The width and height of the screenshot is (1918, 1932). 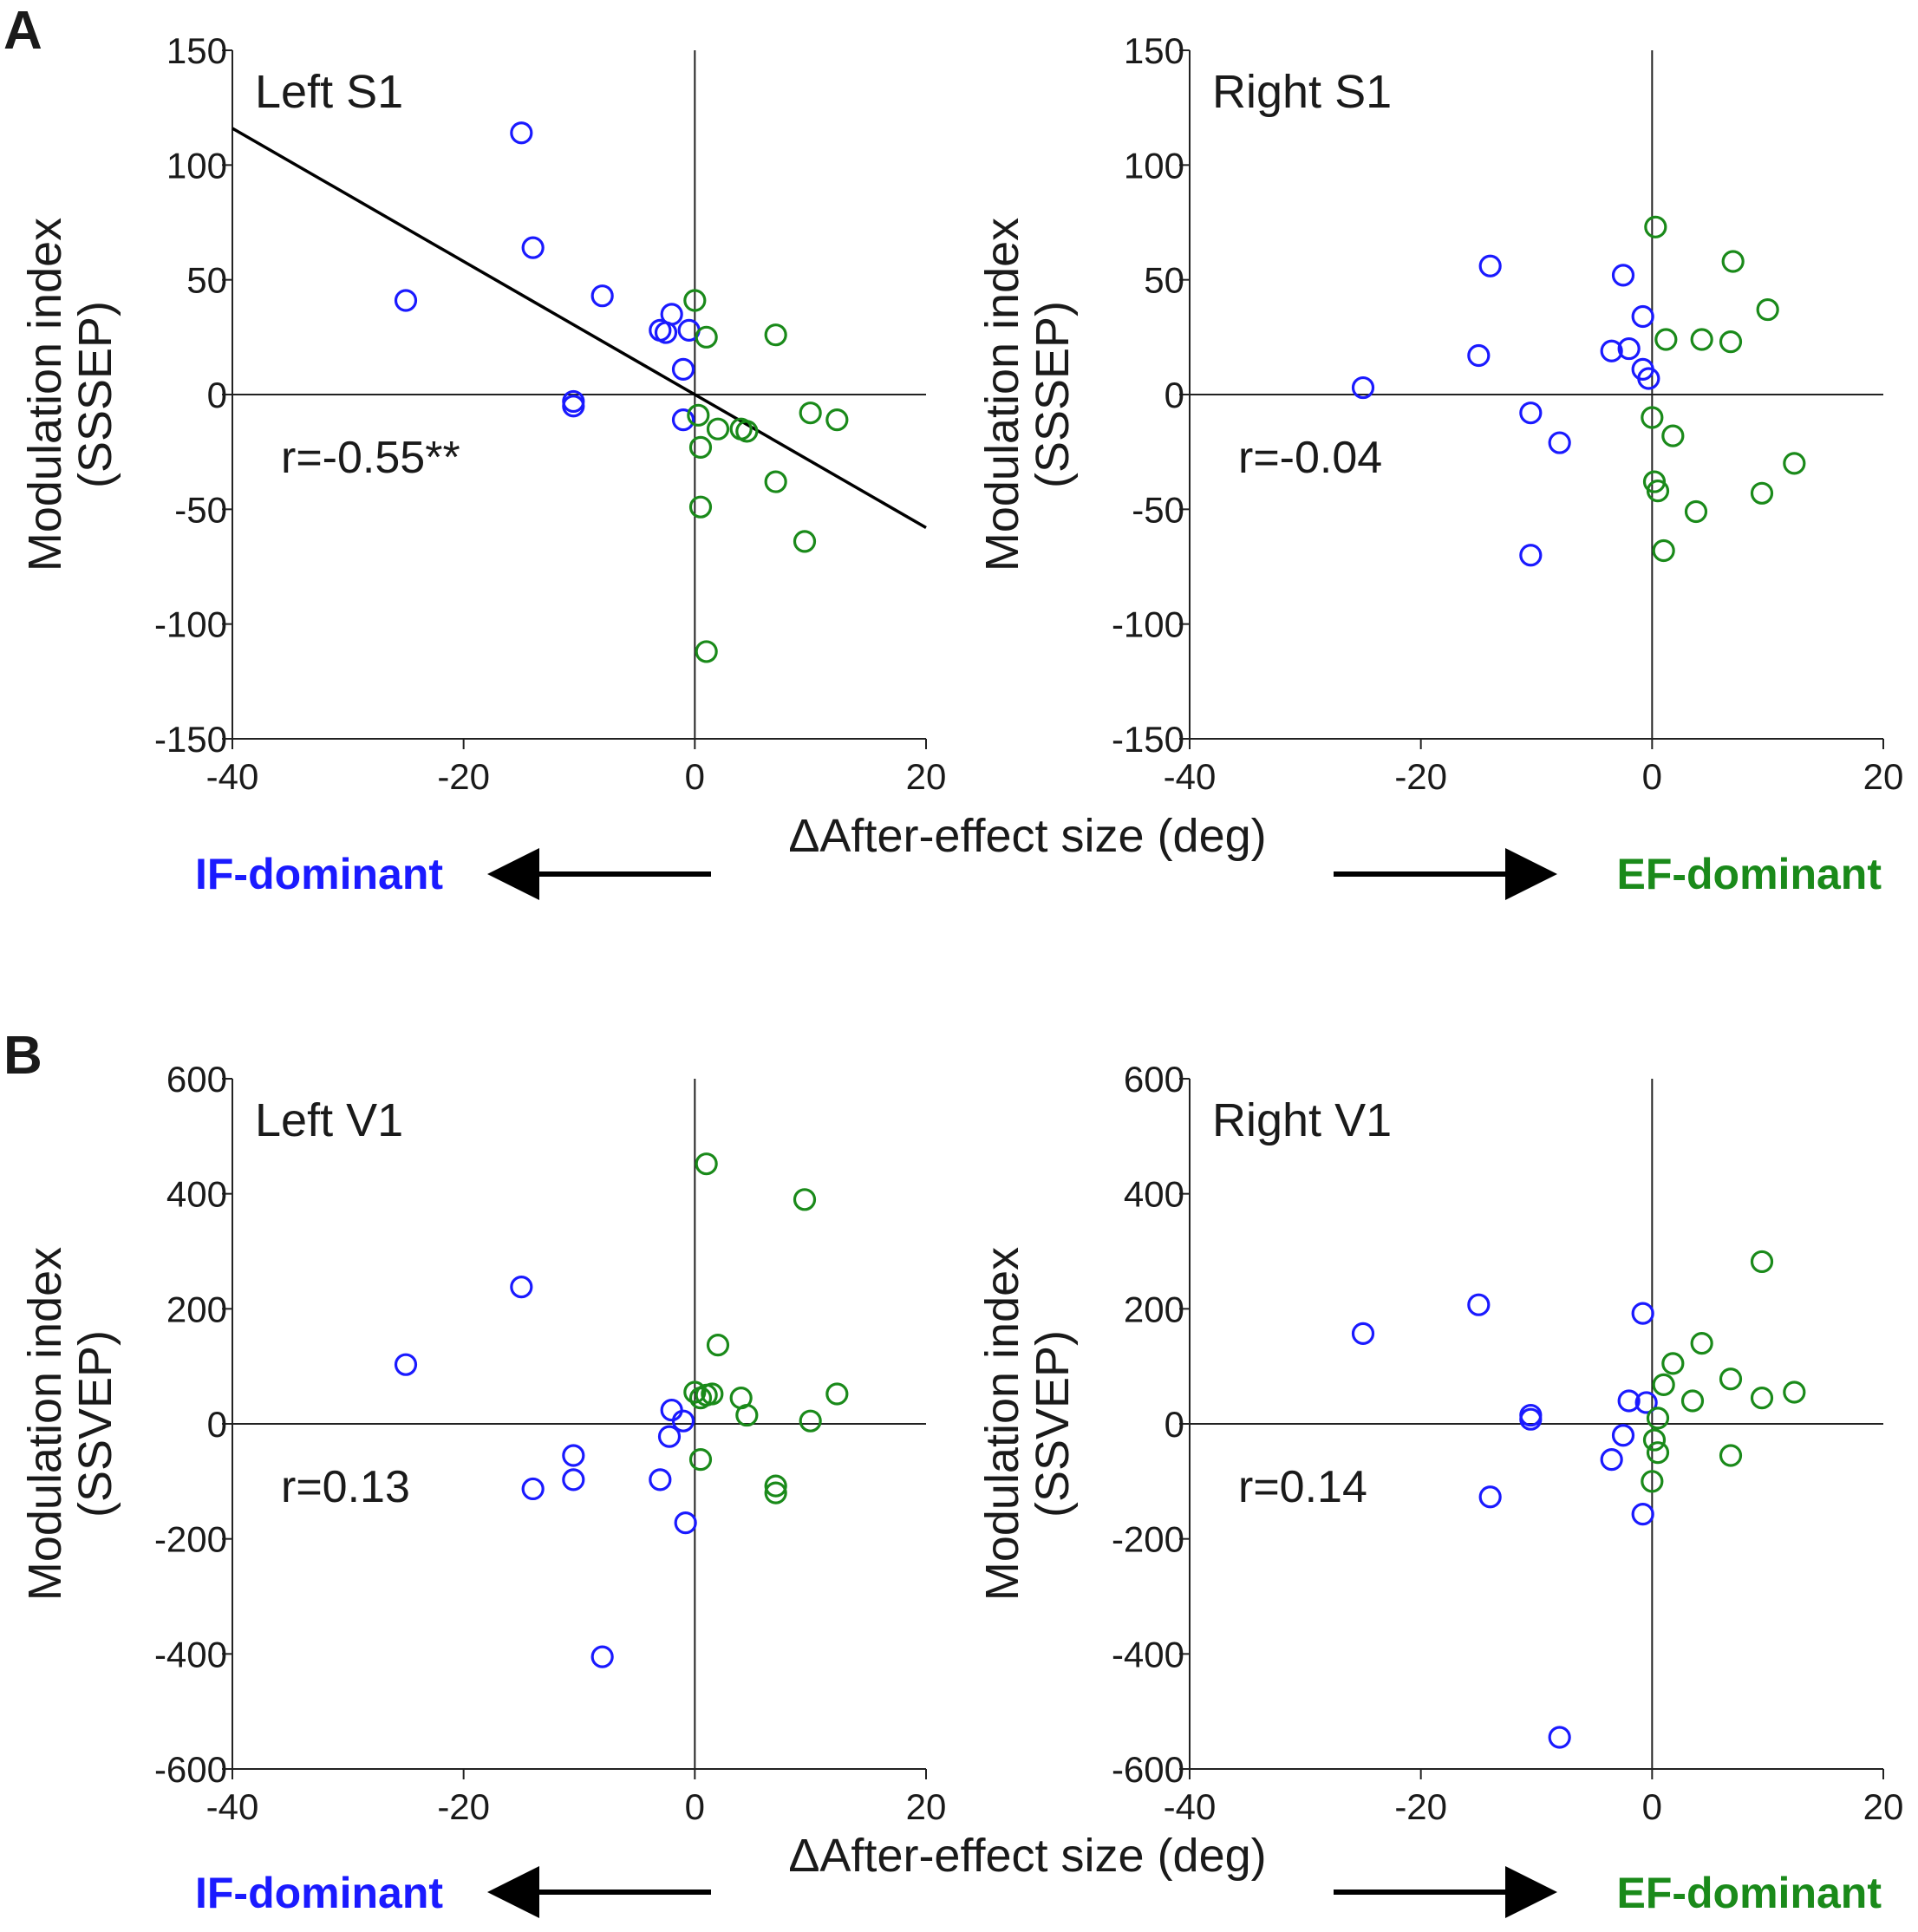 What do you see at coordinates (22, 31) in the screenshot?
I see `panel-letter-a: A` at bounding box center [22, 31].